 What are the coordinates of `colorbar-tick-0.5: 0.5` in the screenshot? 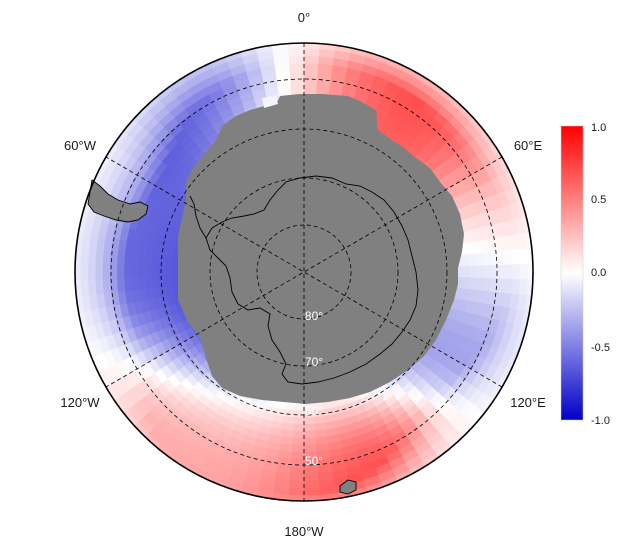 It's located at (598, 200).